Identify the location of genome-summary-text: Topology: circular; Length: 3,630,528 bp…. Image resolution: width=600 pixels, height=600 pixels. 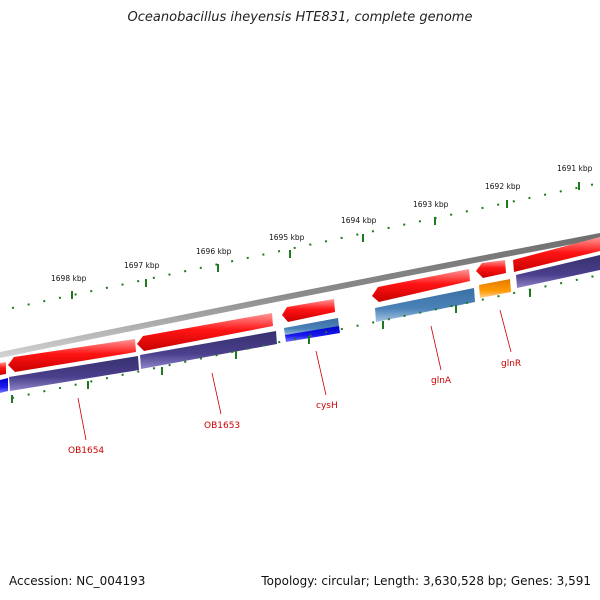
(426, 581).